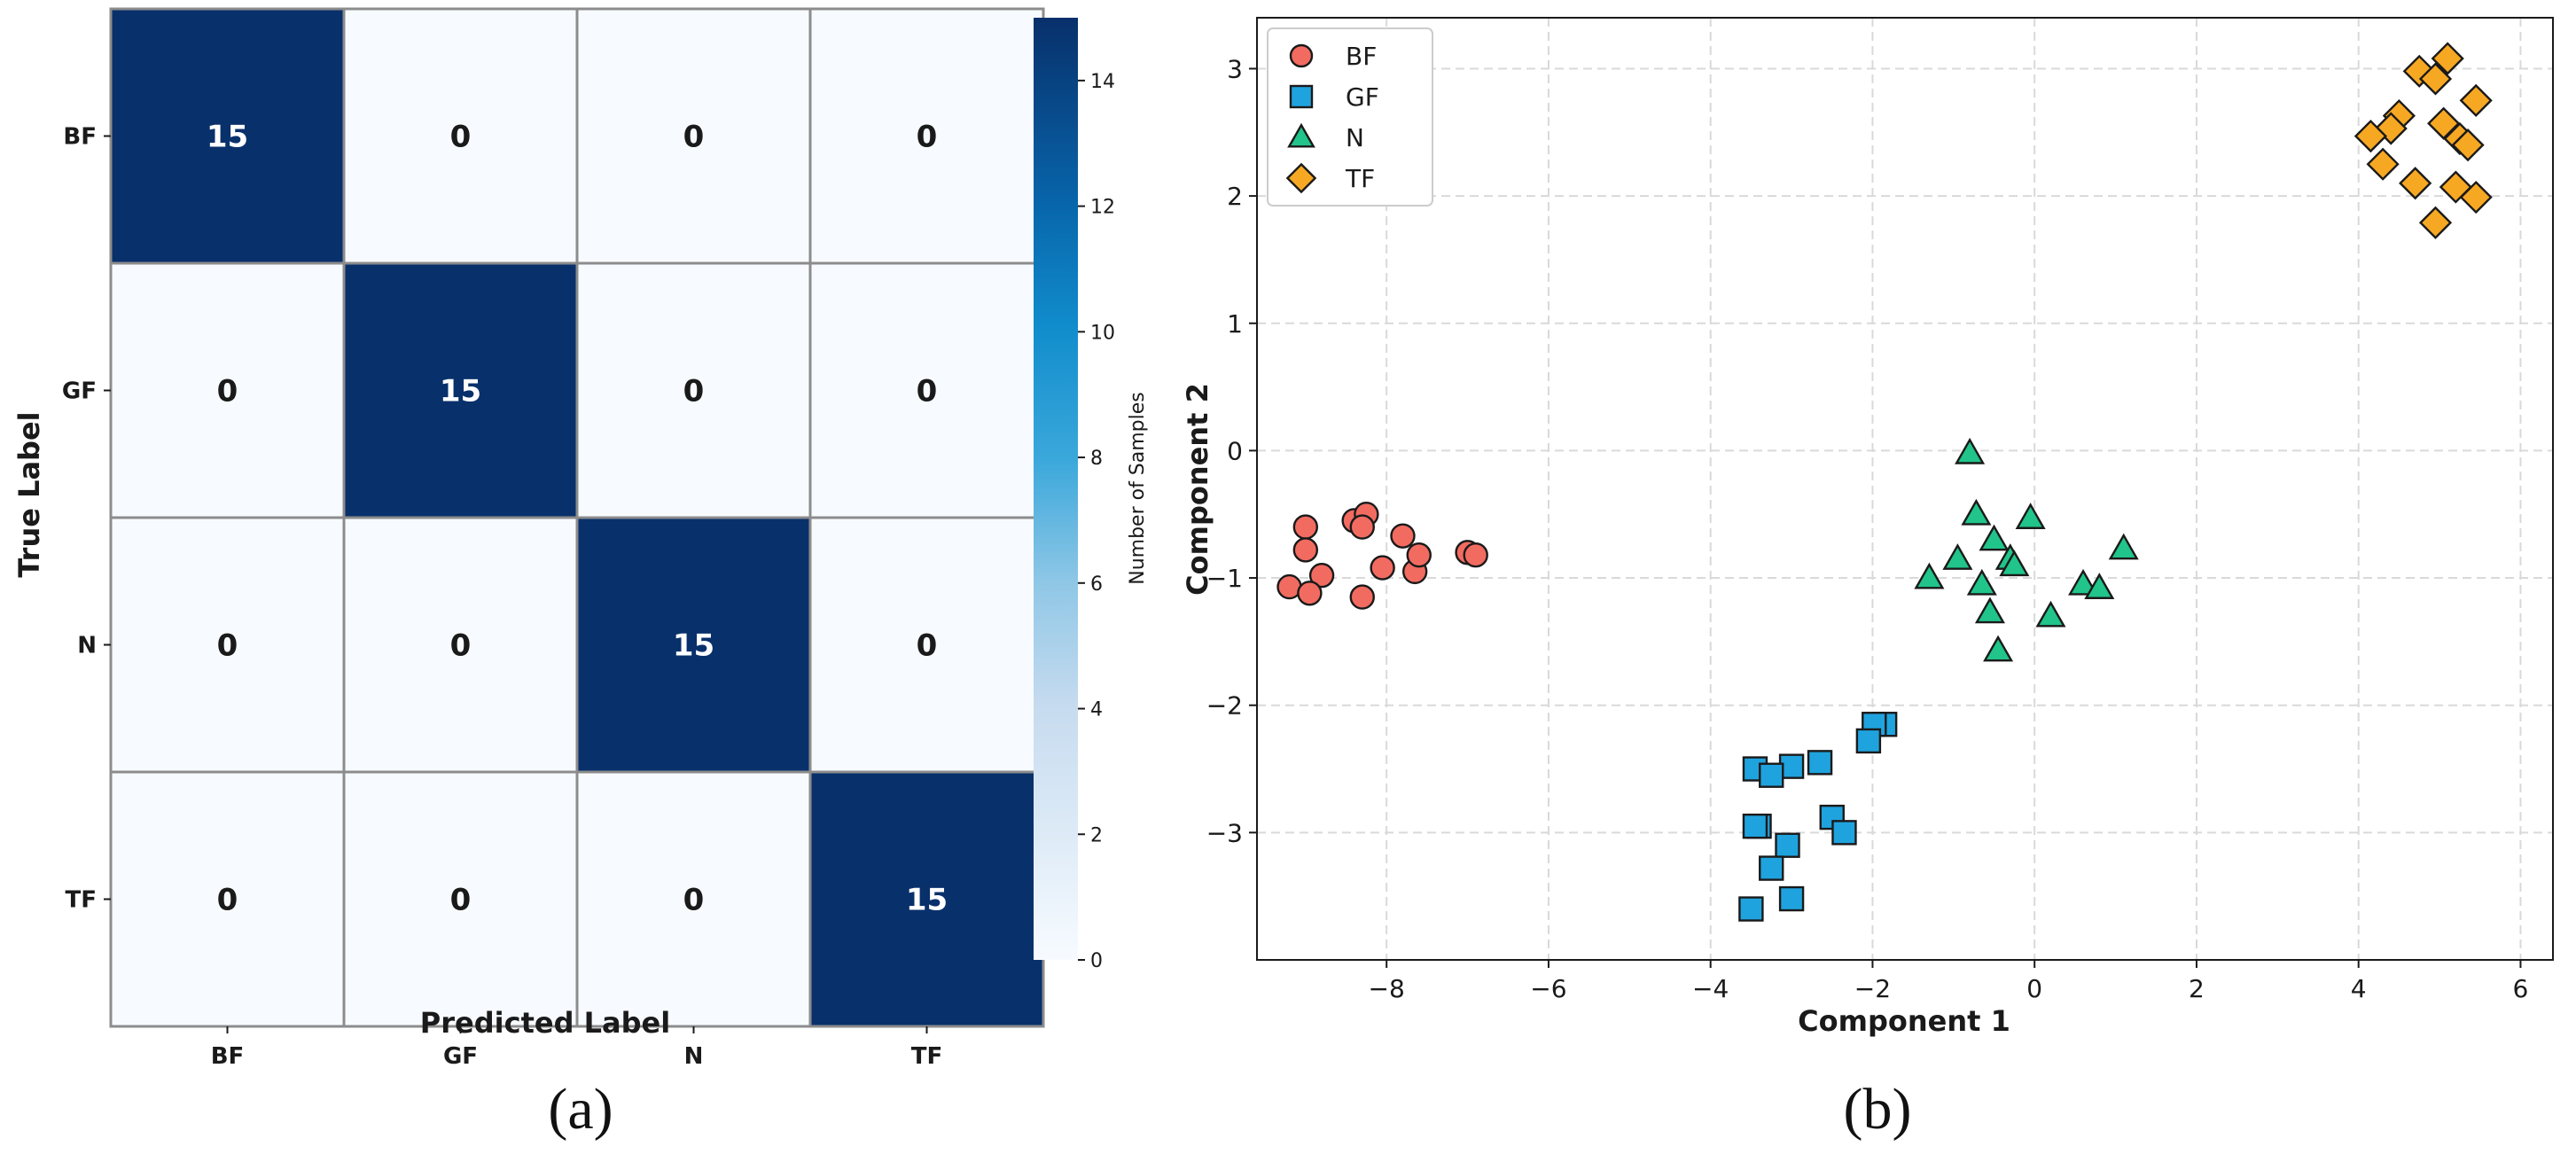 The image size is (2576, 1154). Describe the element at coordinates (80, 137) in the screenshot. I see `heatmap-y-tick-label: BF` at that location.